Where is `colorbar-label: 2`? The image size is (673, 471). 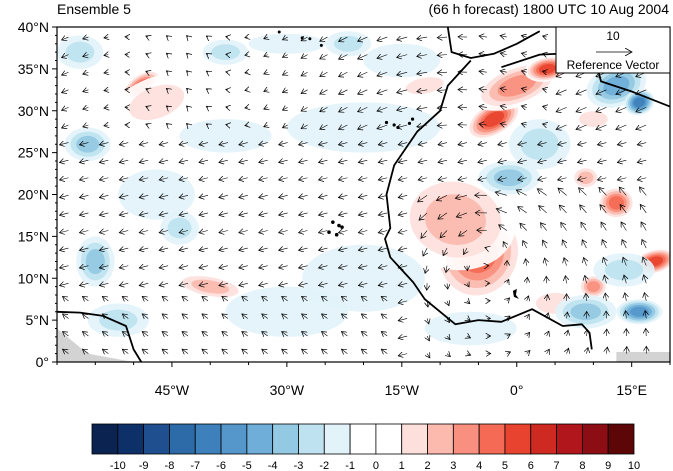 colorbar-label: 2 is located at coordinates (427, 465).